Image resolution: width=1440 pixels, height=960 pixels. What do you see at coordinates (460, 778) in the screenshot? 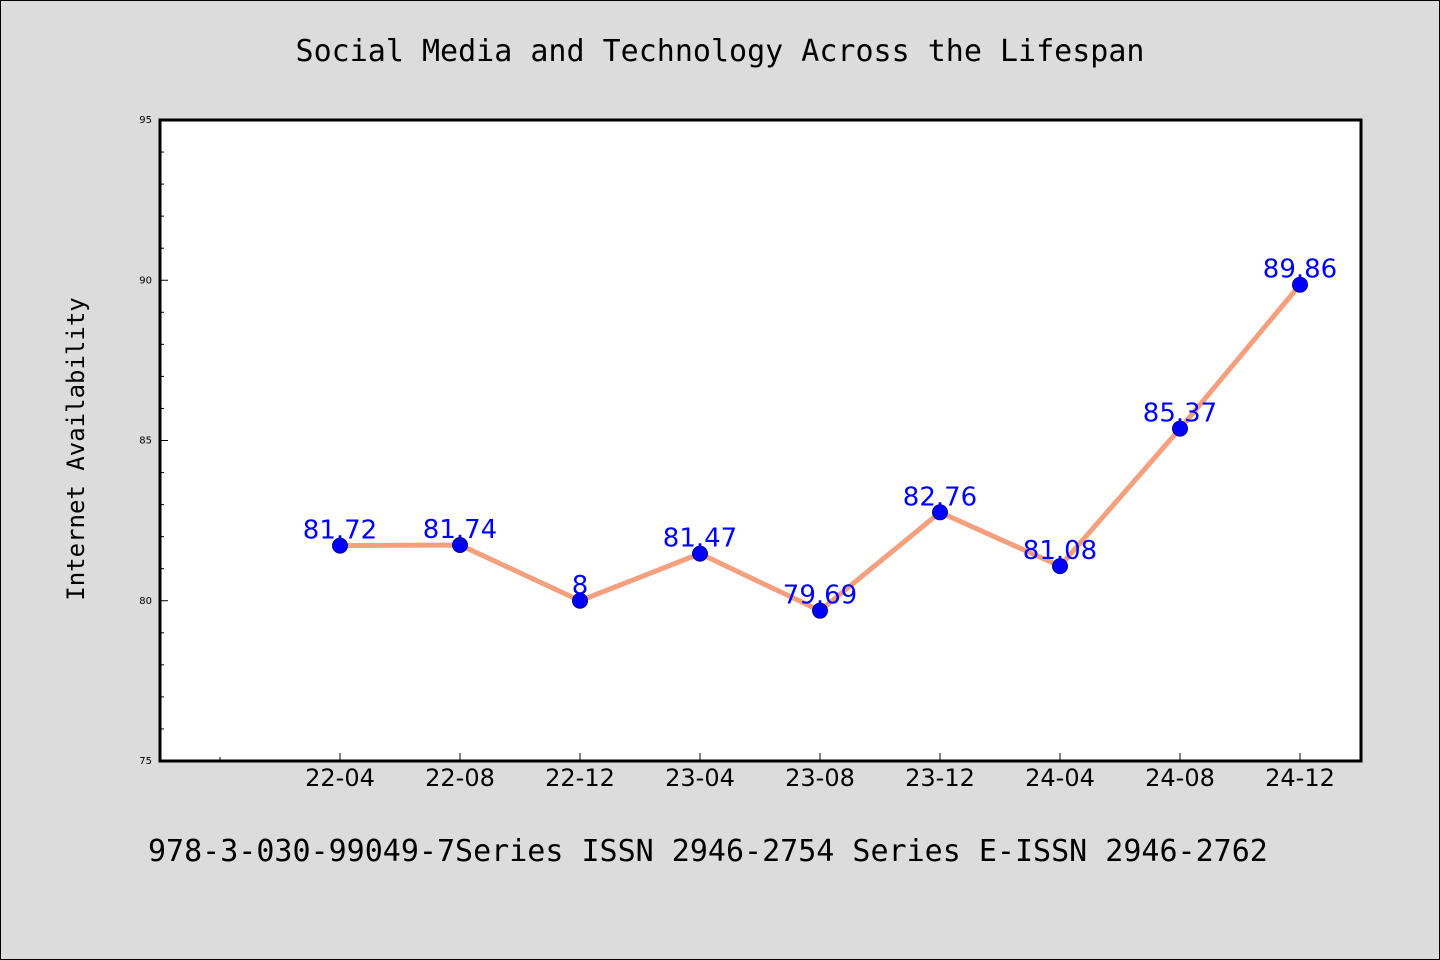
I see `x-tick-label: 22-08` at bounding box center [460, 778].